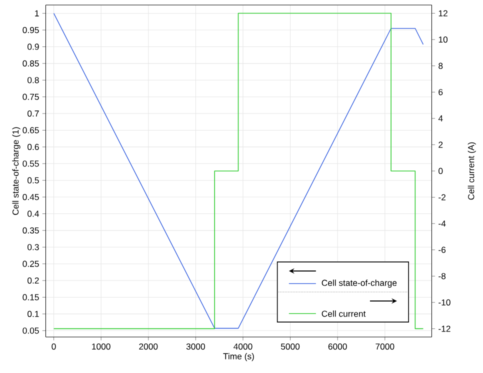 The height and width of the screenshot is (373, 483). What do you see at coordinates (30, 163) in the screenshot?
I see `y-tick-label: 0.55` at bounding box center [30, 163].